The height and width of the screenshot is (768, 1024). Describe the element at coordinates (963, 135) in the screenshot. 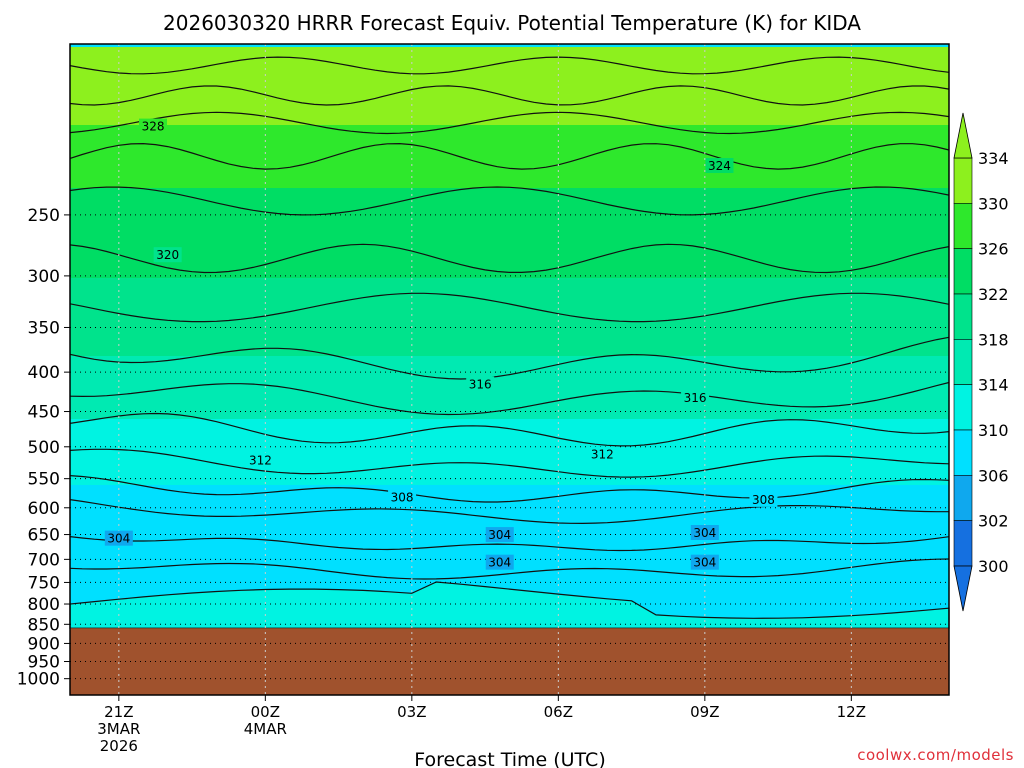

I see `colorbar-max-arrow` at that location.